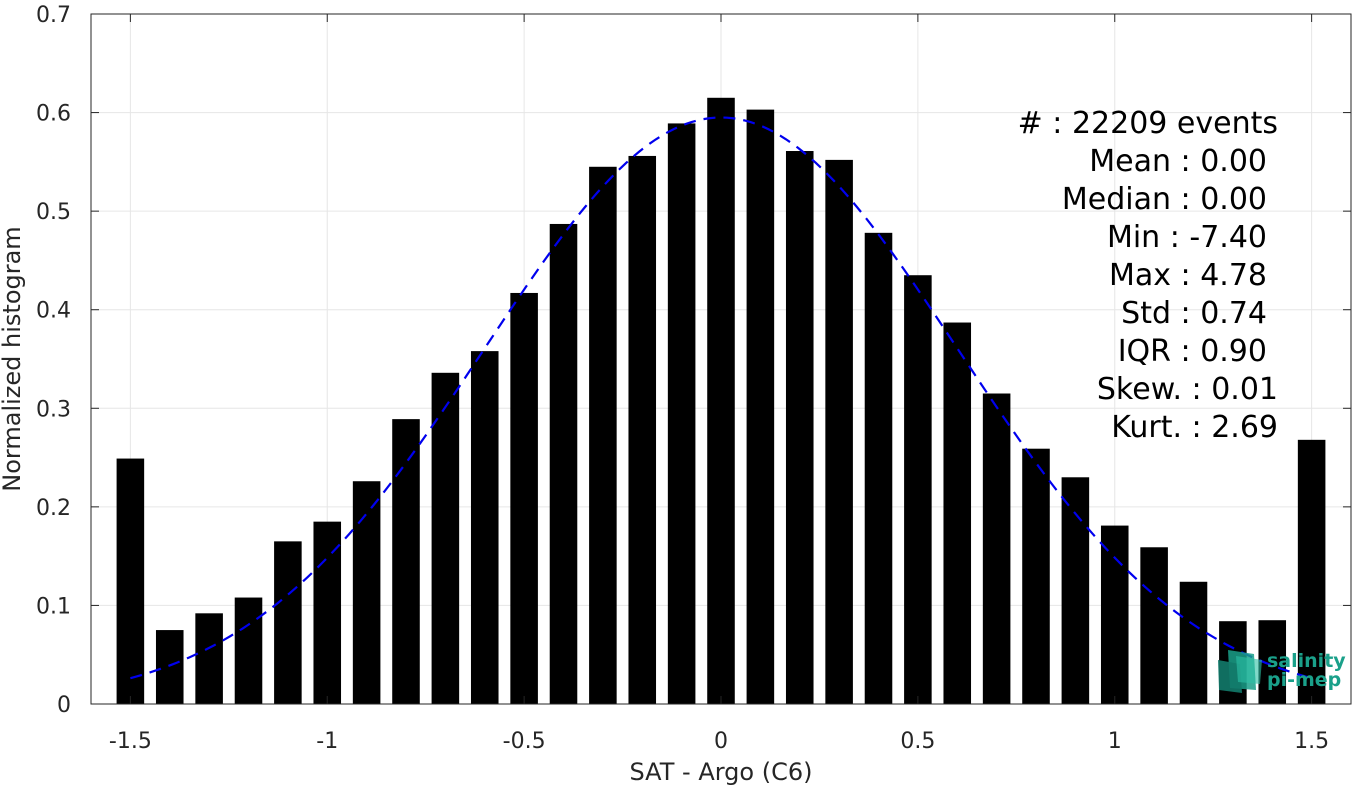 The width and height of the screenshot is (1367, 787). I want to click on y-tick-label-5: 0.5, so click(53, 212).